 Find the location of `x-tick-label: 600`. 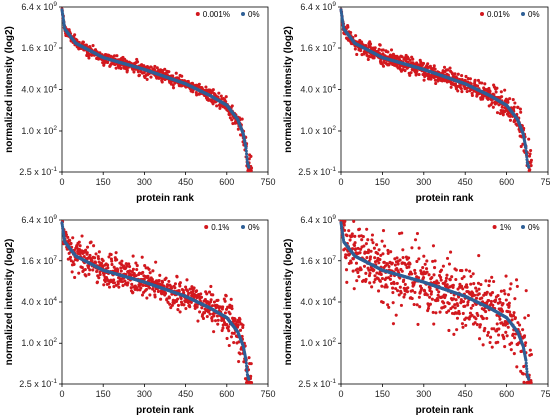

x-tick-label: 600 is located at coordinates (506, 394).